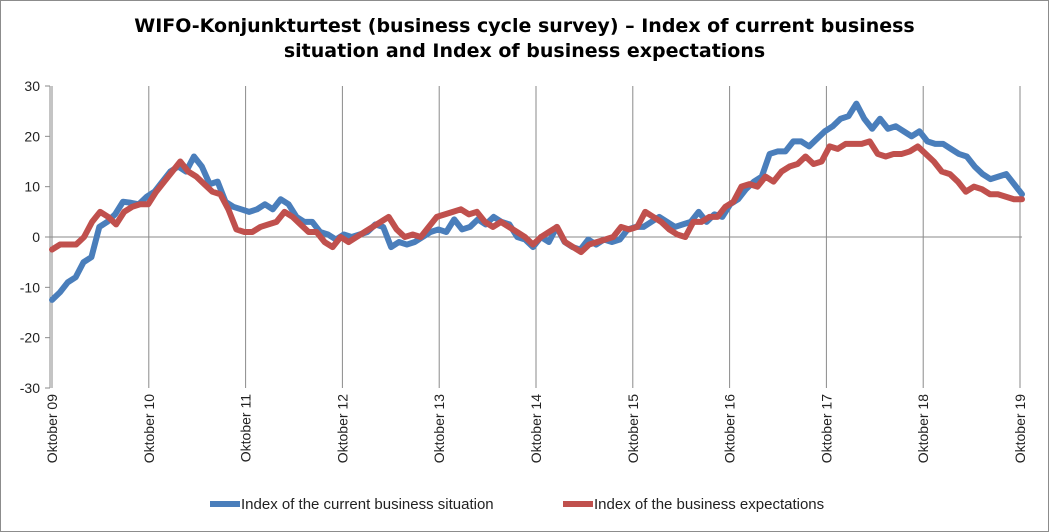 The width and height of the screenshot is (1049, 532). What do you see at coordinates (30, 388) in the screenshot?
I see `y-tick-label: -30` at bounding box center [30, 388].